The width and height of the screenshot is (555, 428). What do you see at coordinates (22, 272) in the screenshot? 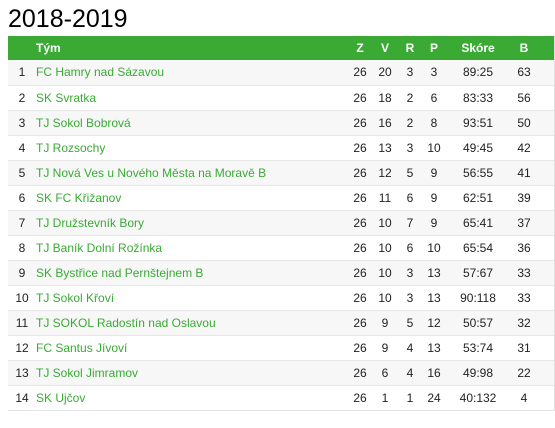
I see `rank-cell: 9` at bounding box center [22, 272].